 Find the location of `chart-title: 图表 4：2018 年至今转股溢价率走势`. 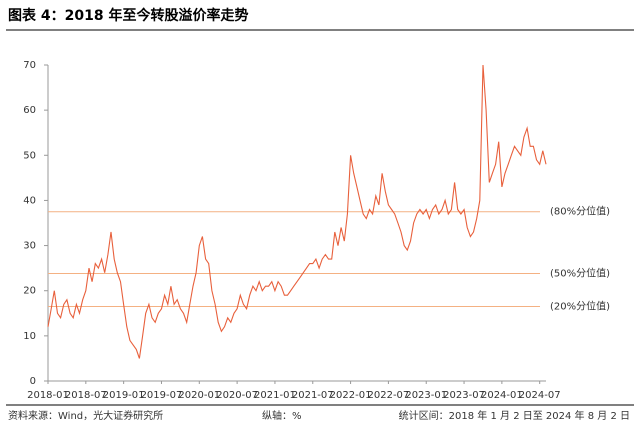

chart-title: 图表 4：2018 年至今转股溢价率走势 is located at coordinates (128, 15).